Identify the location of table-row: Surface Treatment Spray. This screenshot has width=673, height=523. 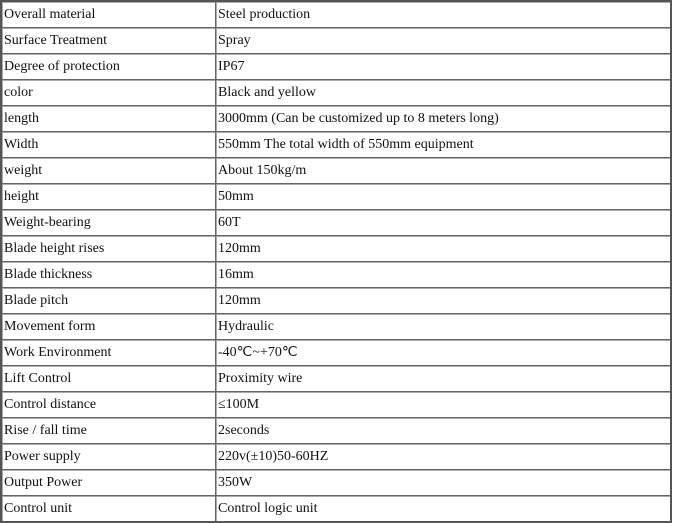
(336, 40).